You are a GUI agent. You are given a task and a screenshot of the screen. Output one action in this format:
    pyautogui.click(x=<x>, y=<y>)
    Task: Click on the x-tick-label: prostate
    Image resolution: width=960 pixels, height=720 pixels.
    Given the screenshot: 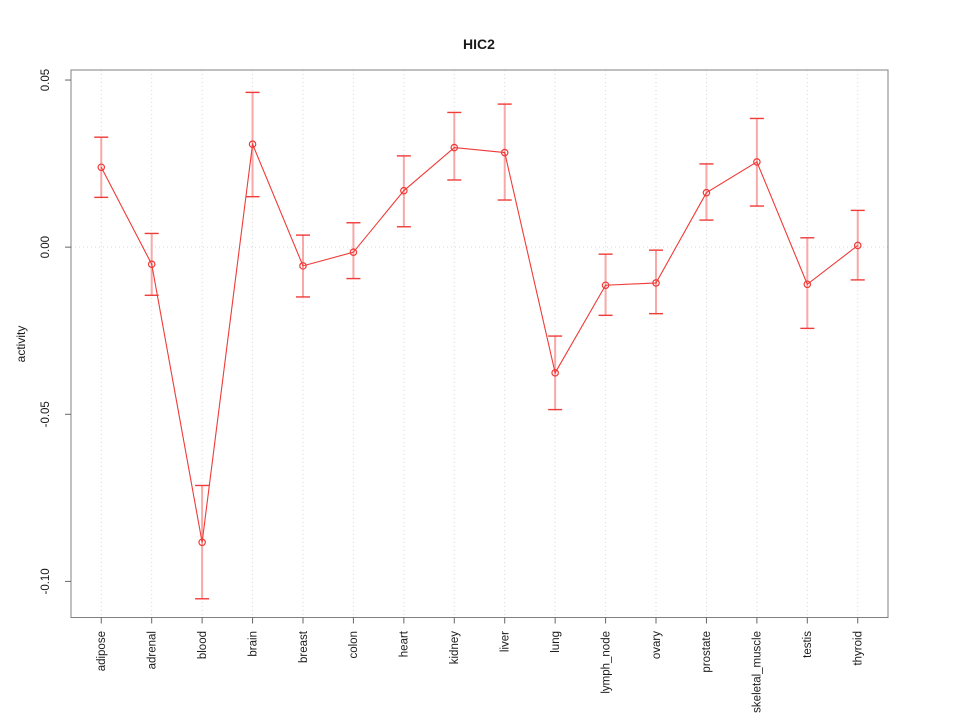 What is the action you would take?
    pyautogui.click(x=707, y=652)
    